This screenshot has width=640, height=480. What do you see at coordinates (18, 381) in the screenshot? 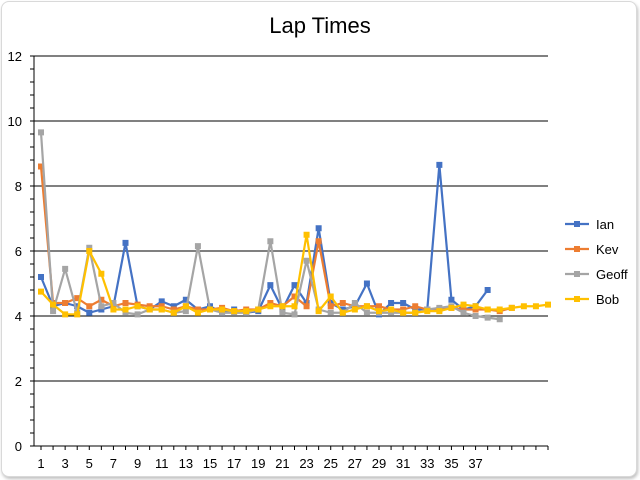
I see `y-tick-label: 2` at bounding box center [18, 381].